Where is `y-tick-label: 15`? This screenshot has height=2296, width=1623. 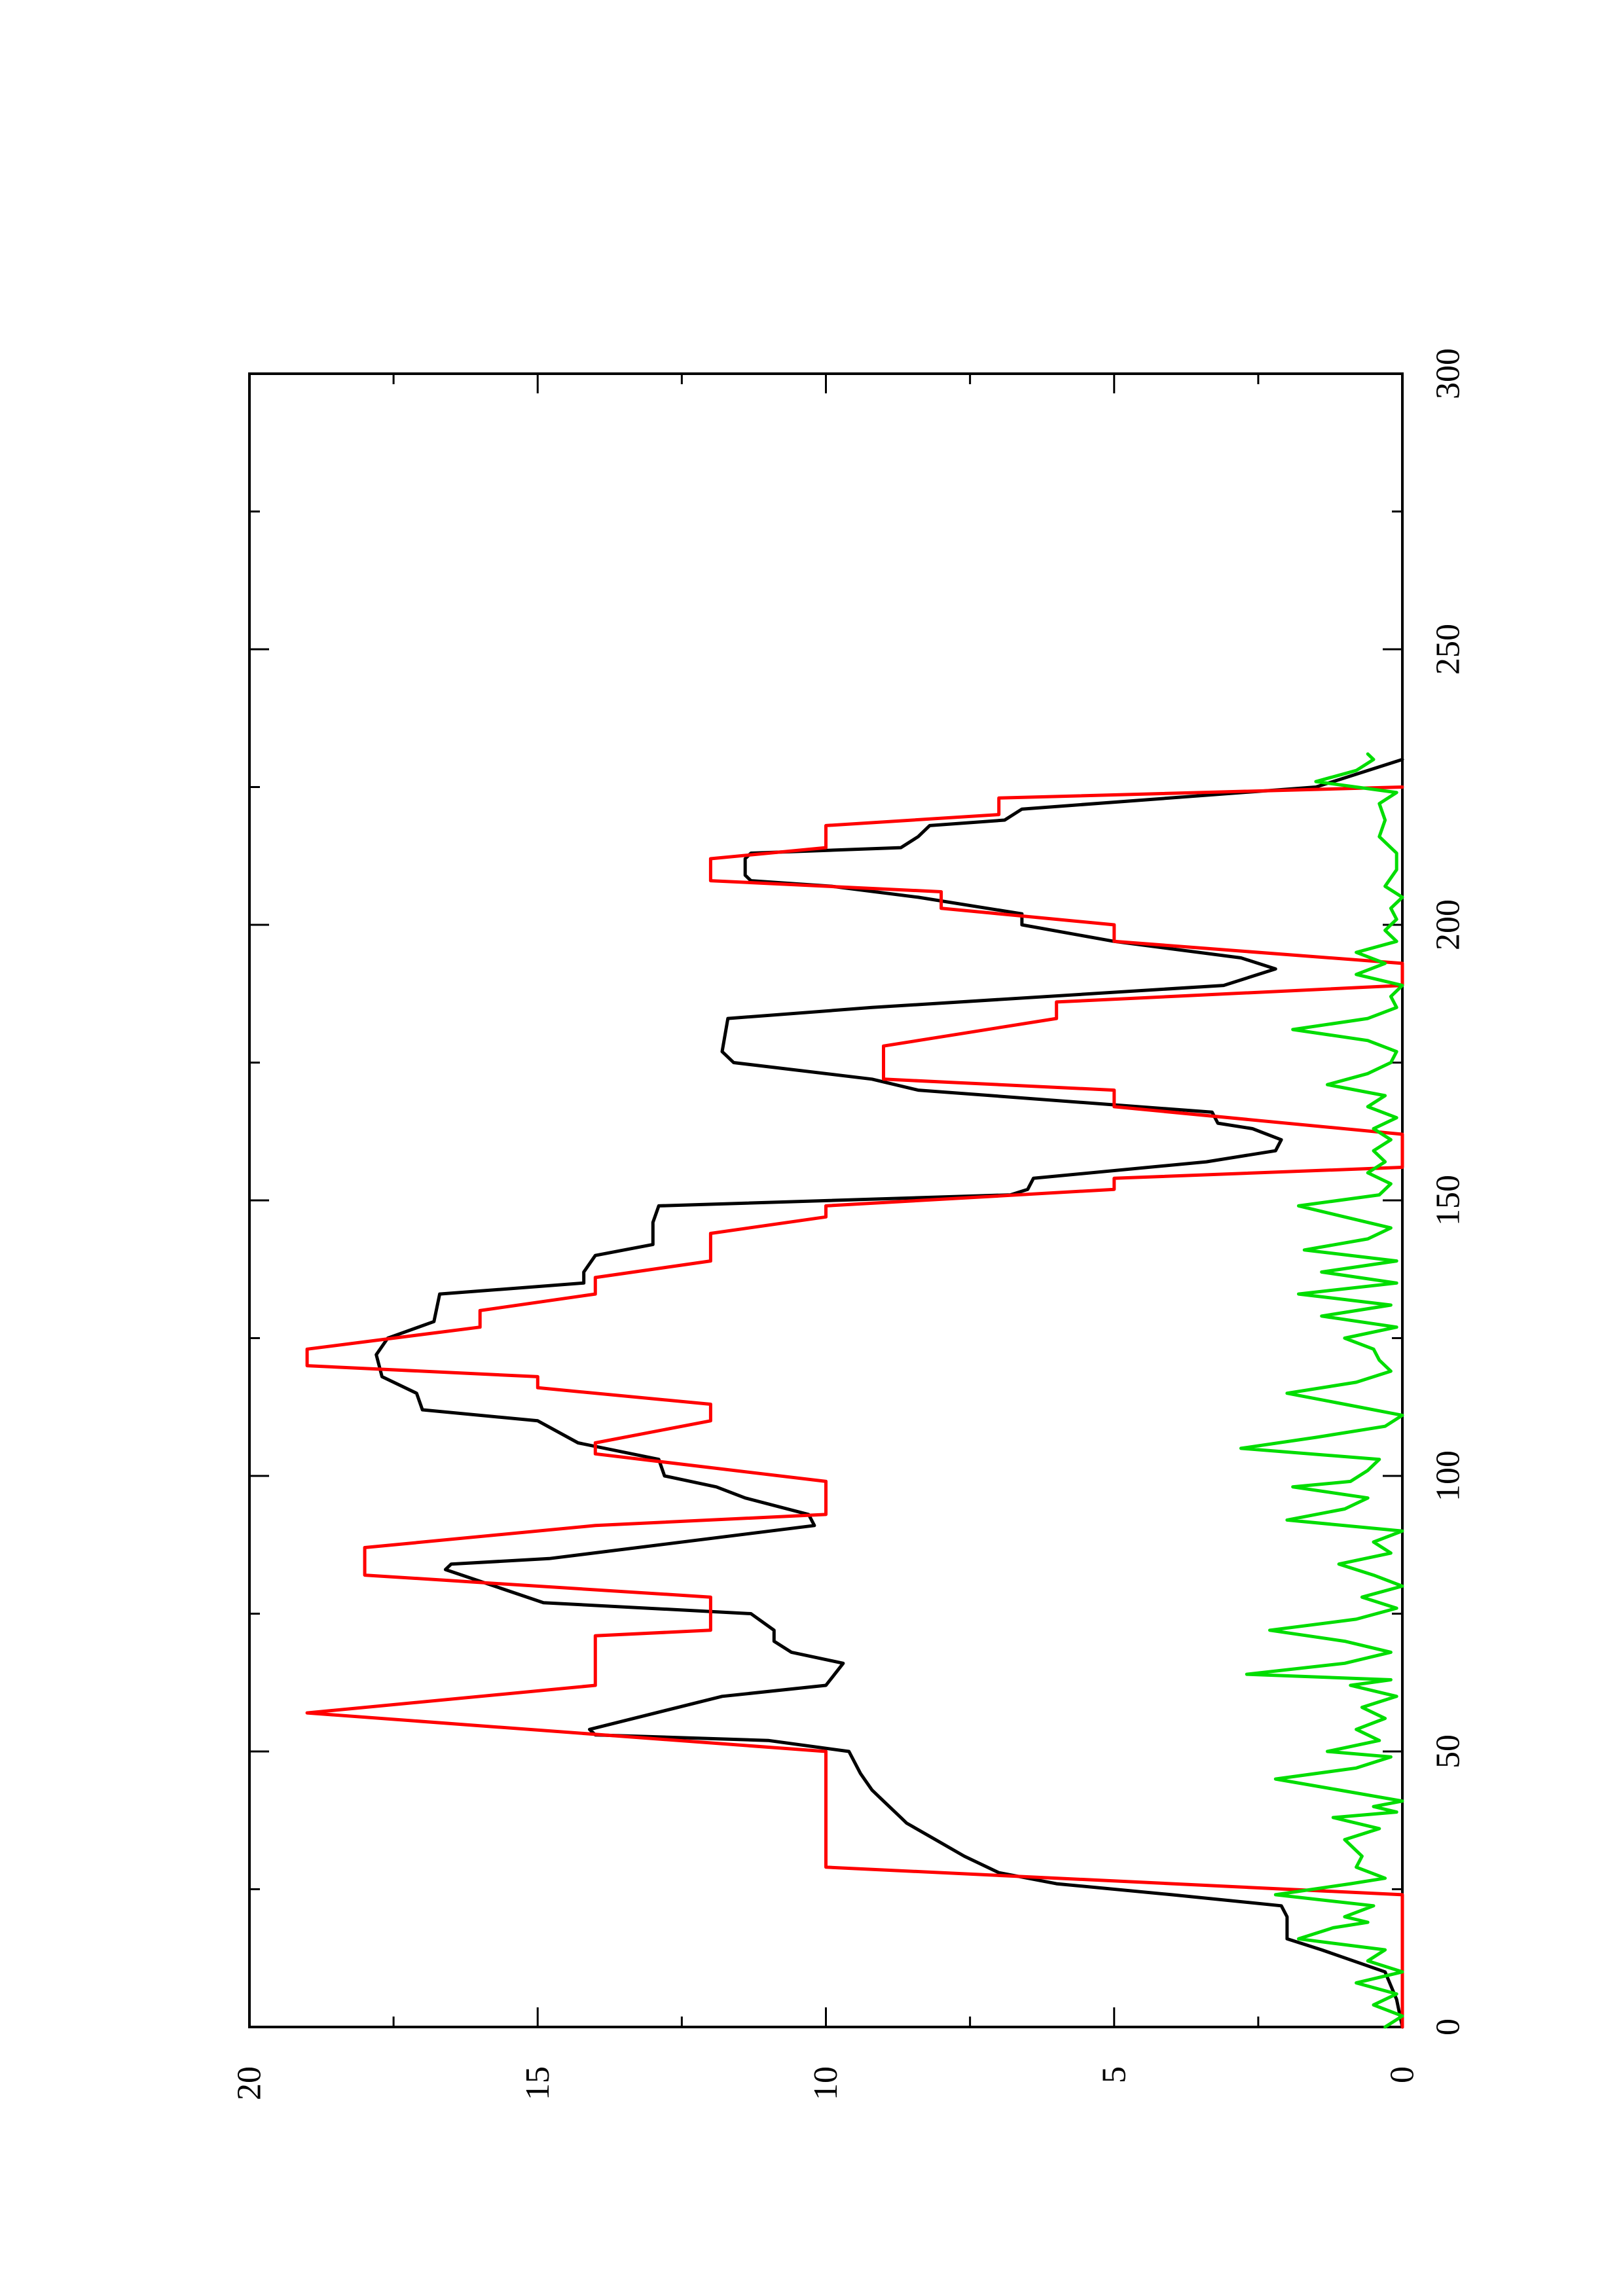 y-tick-label: 15 is located at coordinates (537, 2083).